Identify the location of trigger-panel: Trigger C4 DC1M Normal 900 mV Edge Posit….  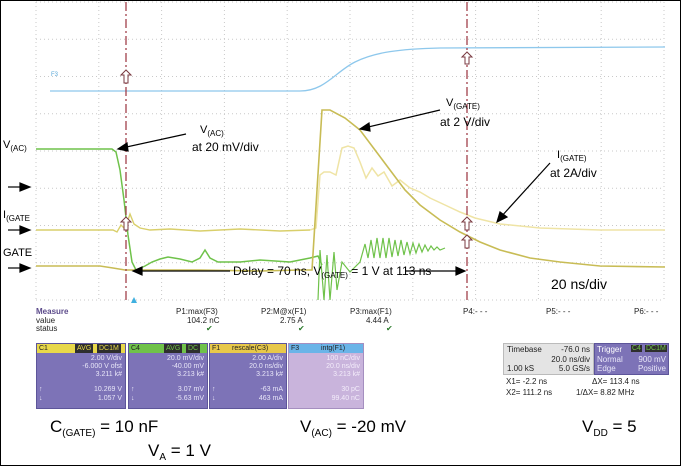
(631, 359).